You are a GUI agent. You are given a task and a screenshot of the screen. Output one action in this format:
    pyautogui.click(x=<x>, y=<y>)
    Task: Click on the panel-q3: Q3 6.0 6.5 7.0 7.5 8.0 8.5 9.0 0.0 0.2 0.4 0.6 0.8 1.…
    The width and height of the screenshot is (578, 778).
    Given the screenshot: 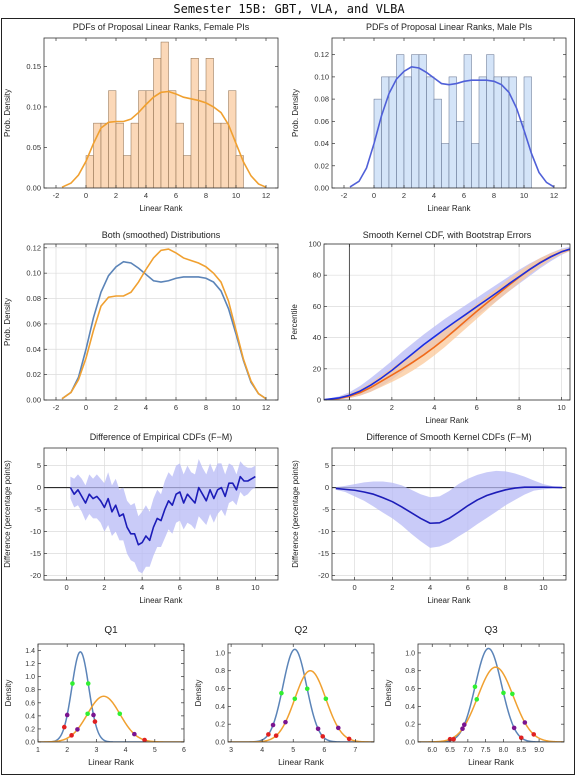 What is the action you would take?
    pyautogui.click(x=477, y=696)
    